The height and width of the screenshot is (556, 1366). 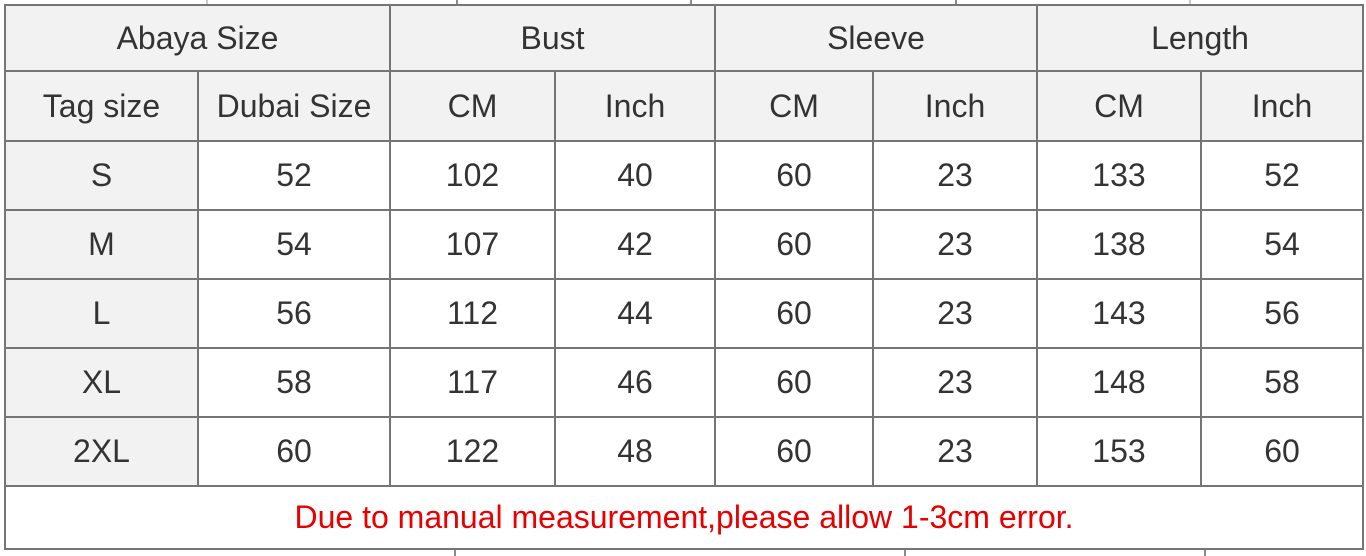 I want to click on length-inch-cell: 60, so click(x=1282, y=451).